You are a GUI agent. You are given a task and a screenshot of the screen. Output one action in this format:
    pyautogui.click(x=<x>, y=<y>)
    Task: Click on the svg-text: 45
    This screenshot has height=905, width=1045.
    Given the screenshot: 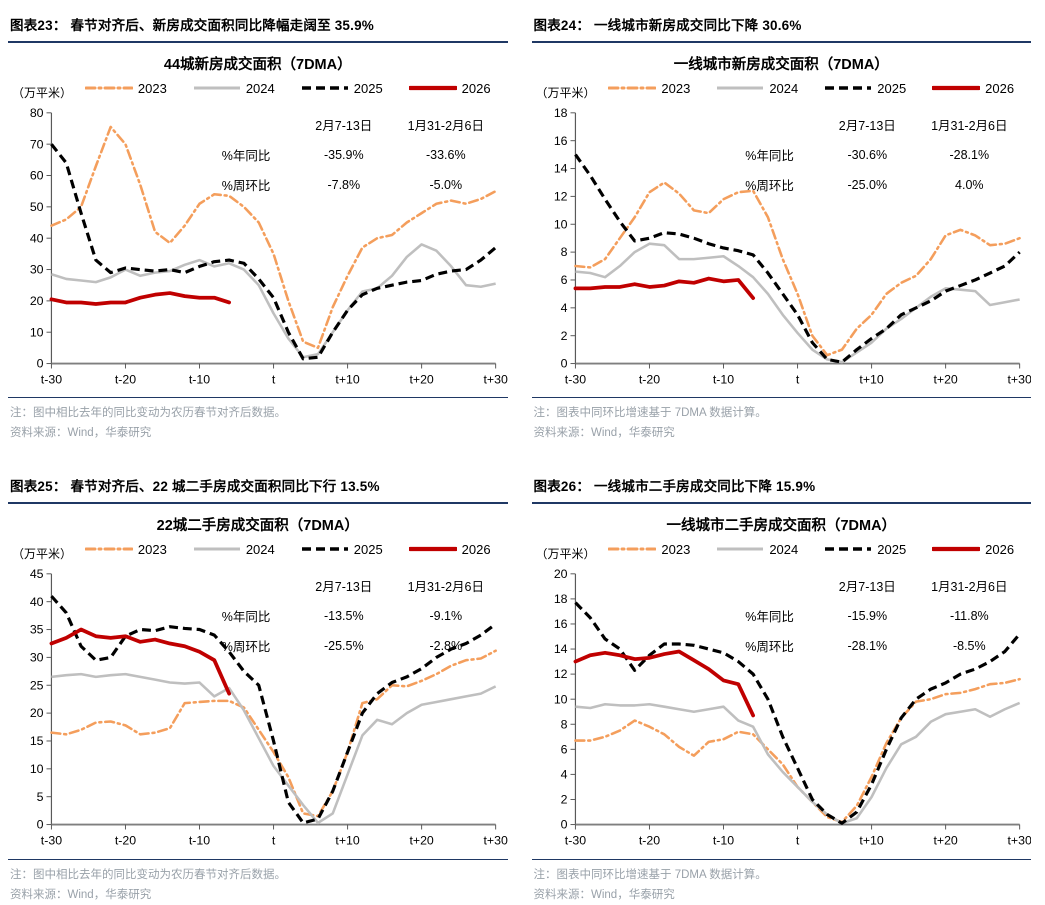 What is the action you would take?
    pyautogui.click(x=37, y=574)
    